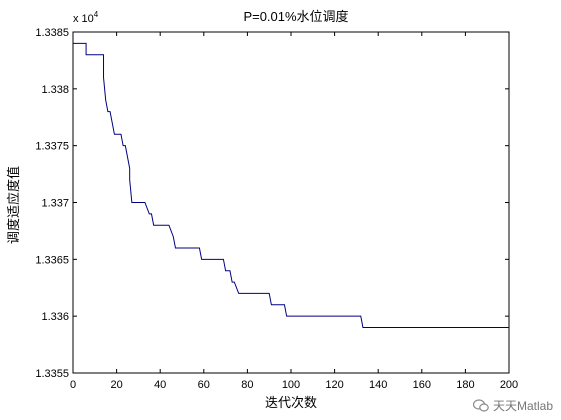 This screenshot has width=561, height=420. I want to click on y-tick-label: 1.3385, so click(52, 33).